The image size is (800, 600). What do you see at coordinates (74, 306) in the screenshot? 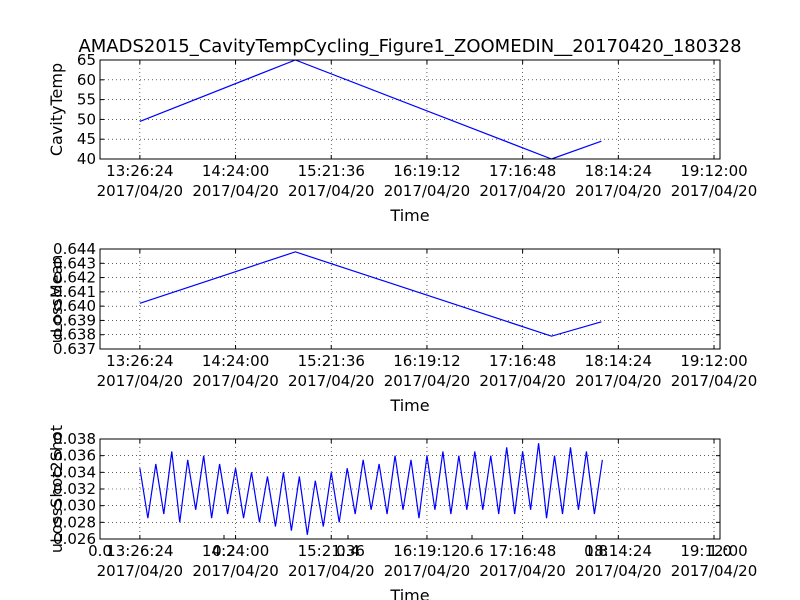
I see `y-tick-label: 0.640` at bounding box center [74, 306].